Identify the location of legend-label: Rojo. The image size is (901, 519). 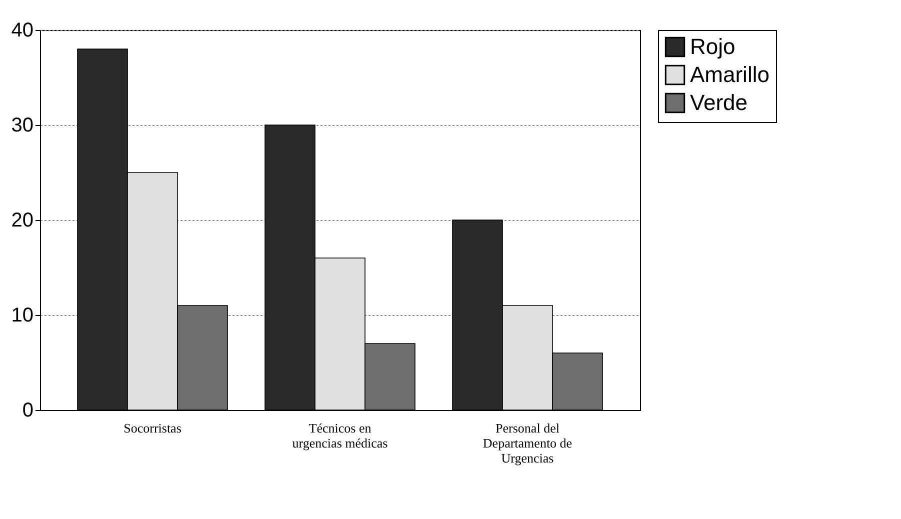
(713, 46).